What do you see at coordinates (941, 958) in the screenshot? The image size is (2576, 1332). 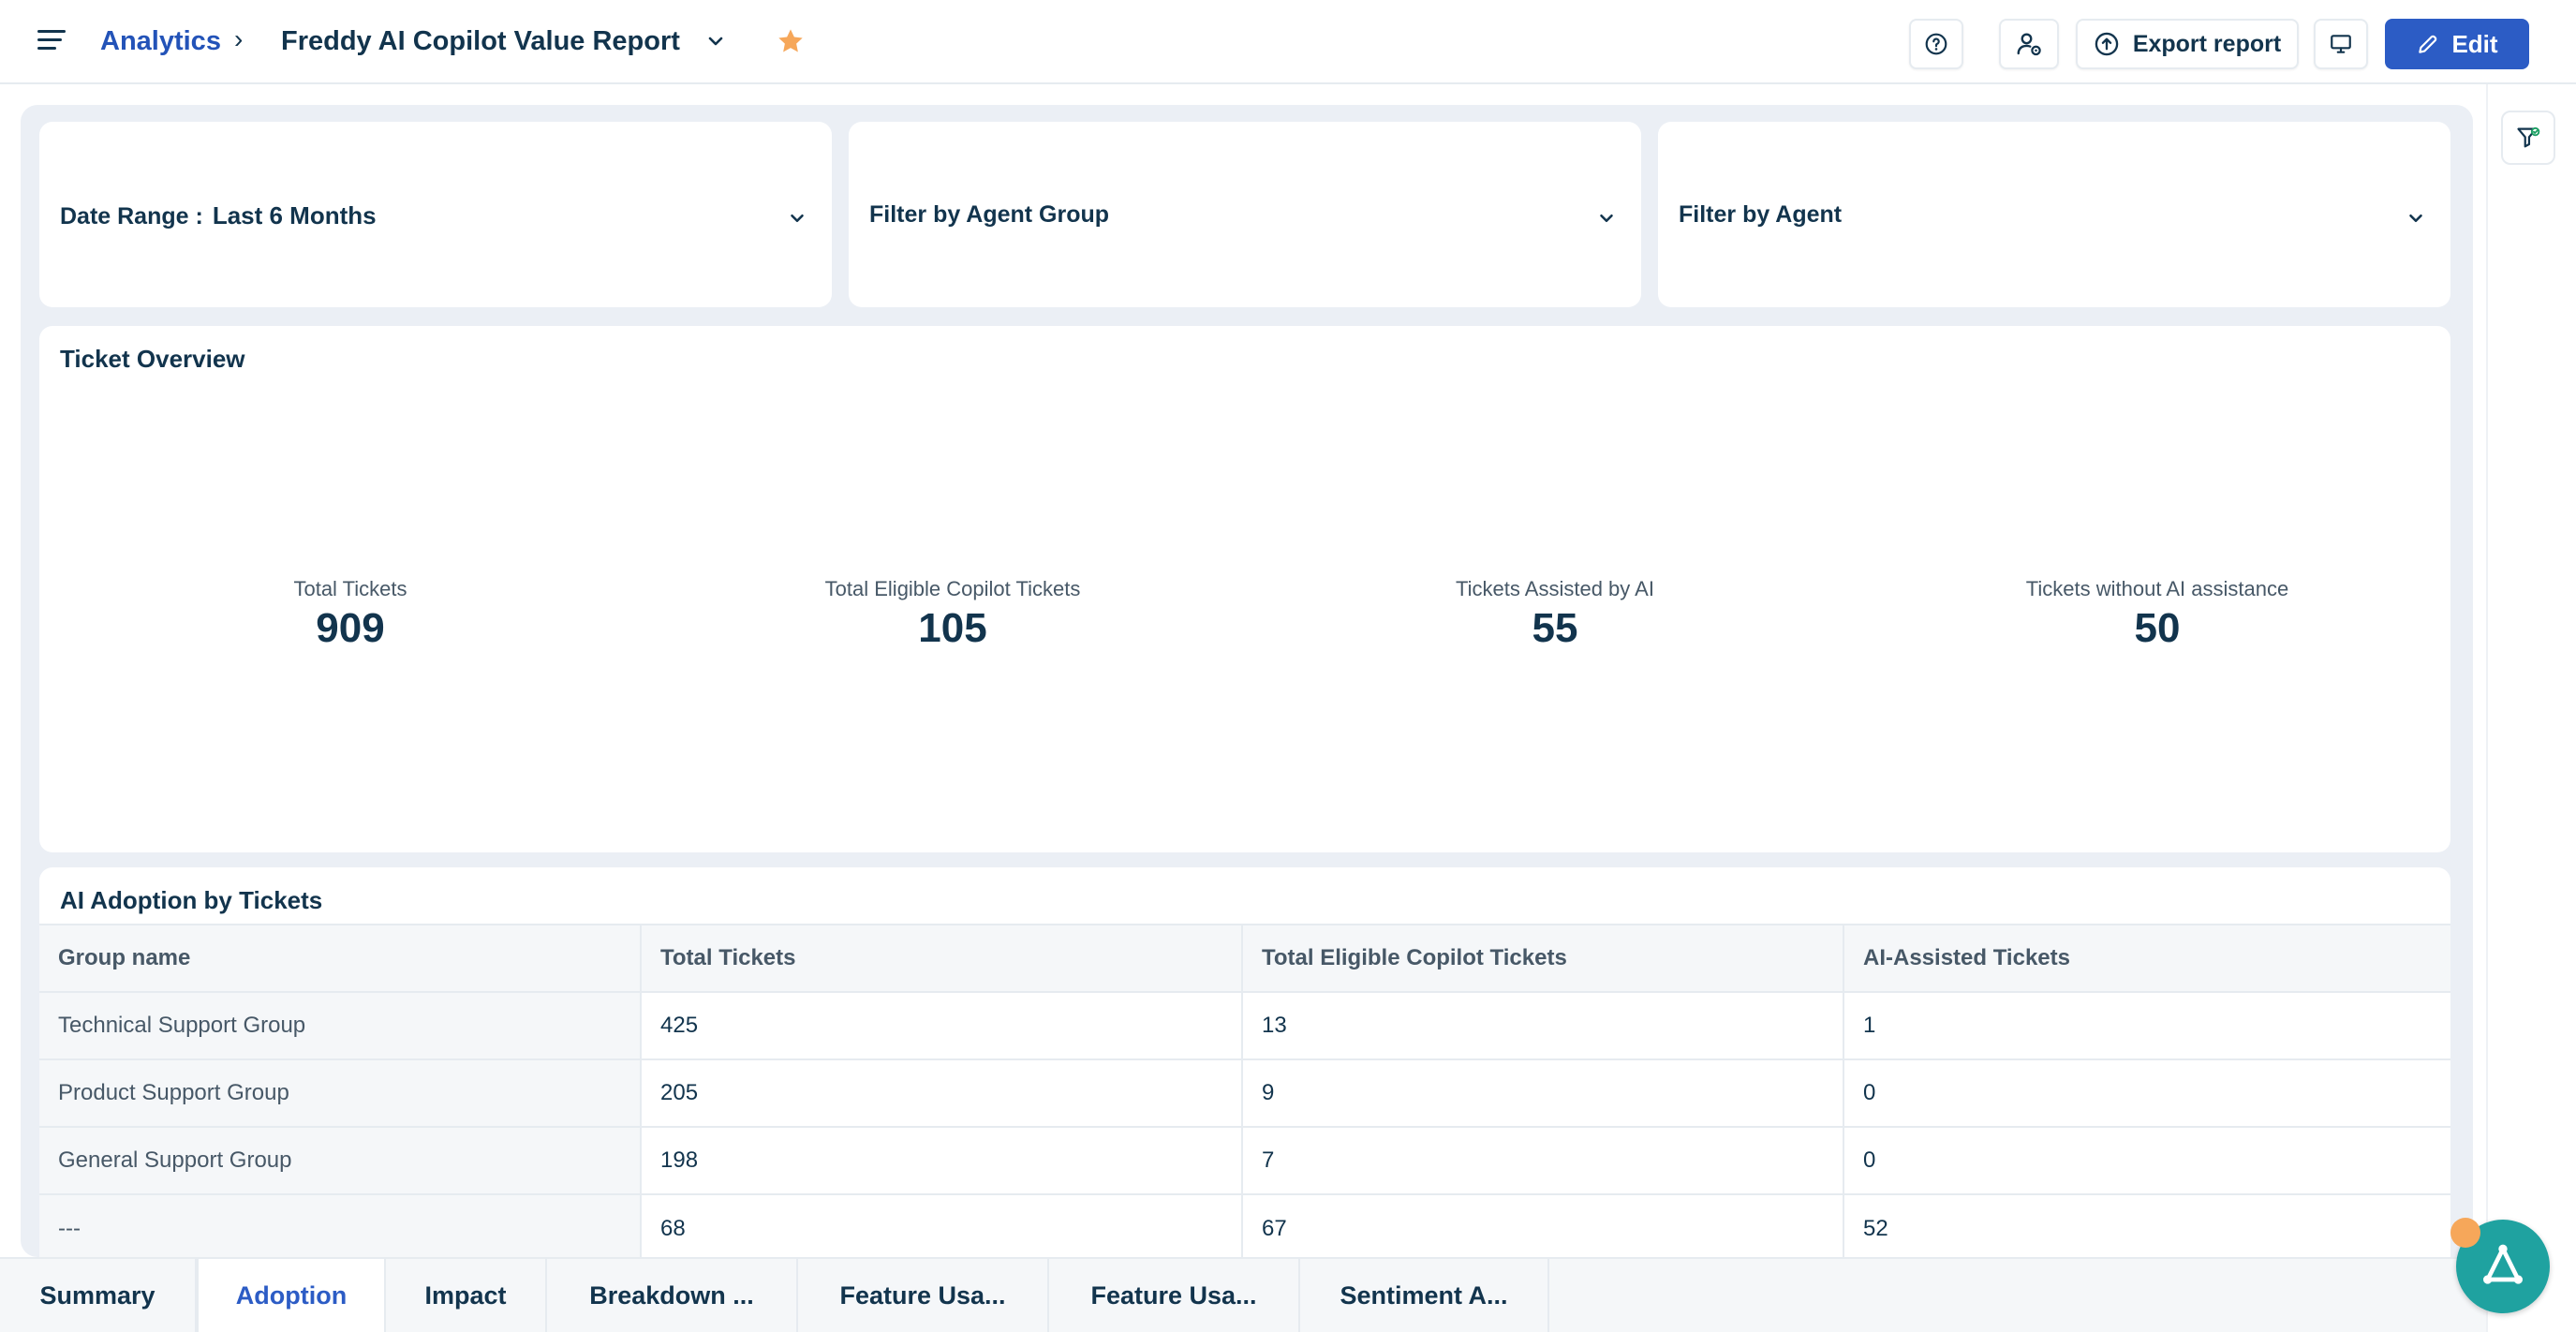 I see `column-header: Total Tickets` at bounding box center [941, 958].